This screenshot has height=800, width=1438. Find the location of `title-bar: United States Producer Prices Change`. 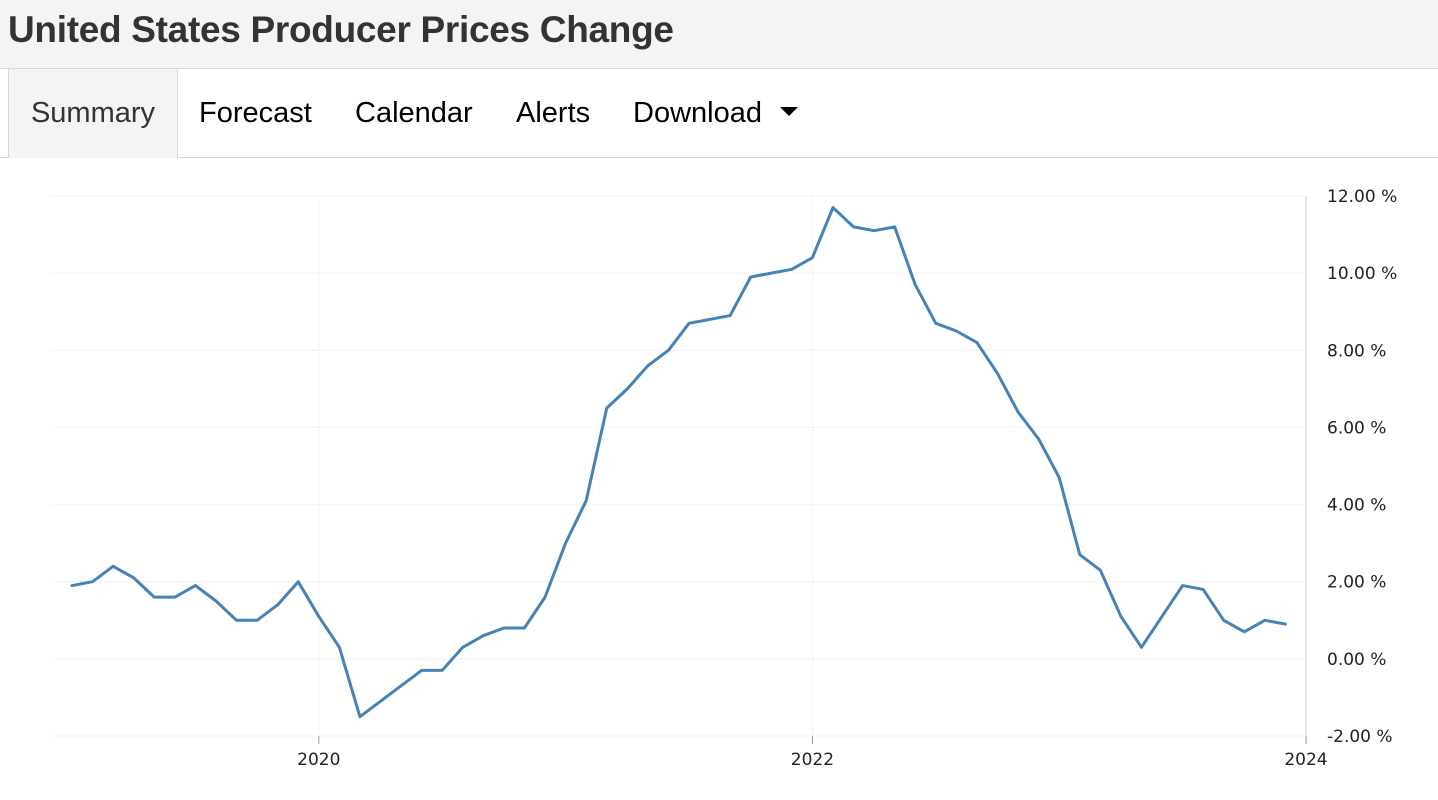

title-bar: United States Producer Prices Change is located at coordinates (719, 34).